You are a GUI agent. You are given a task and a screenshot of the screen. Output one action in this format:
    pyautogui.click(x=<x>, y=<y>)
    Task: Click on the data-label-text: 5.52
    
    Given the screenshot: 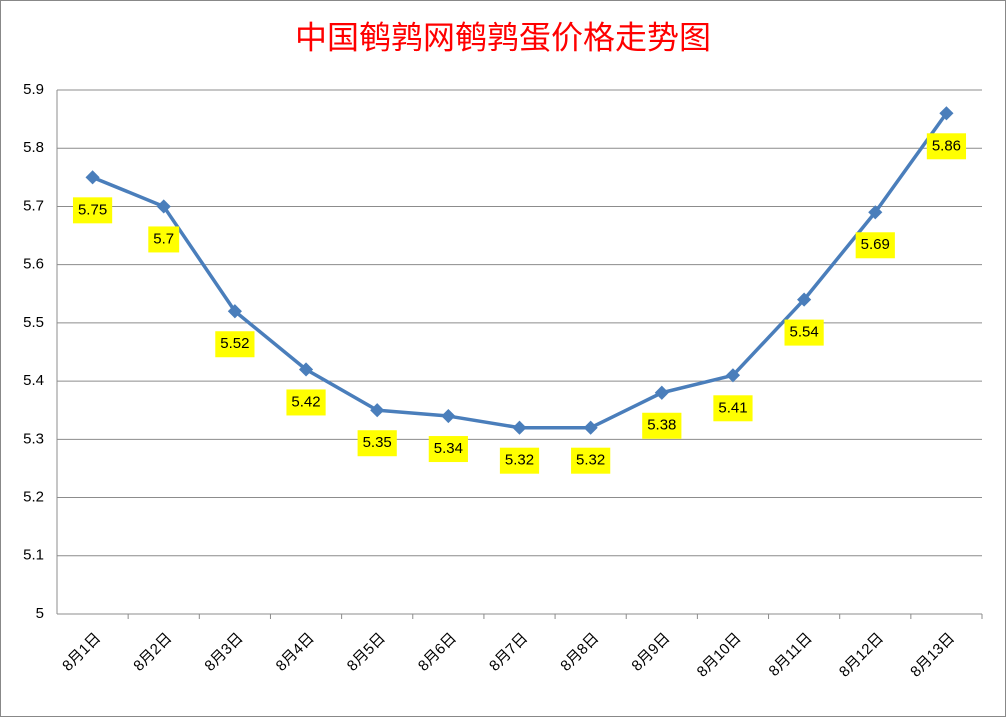 What is the action you would take?
    pyautogui.click(x=234, y=343)
    